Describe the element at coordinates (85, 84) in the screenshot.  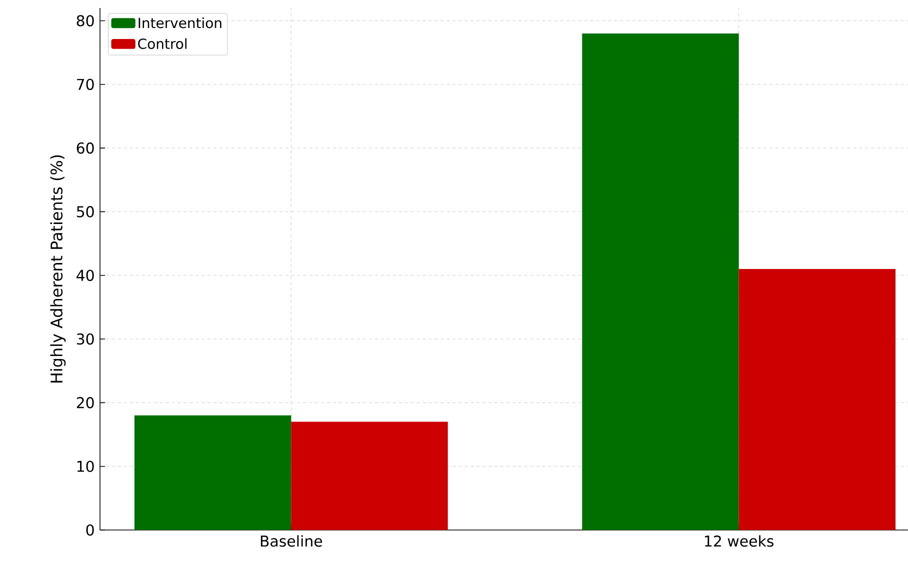
I see `y-tick-label: 70` at that location.